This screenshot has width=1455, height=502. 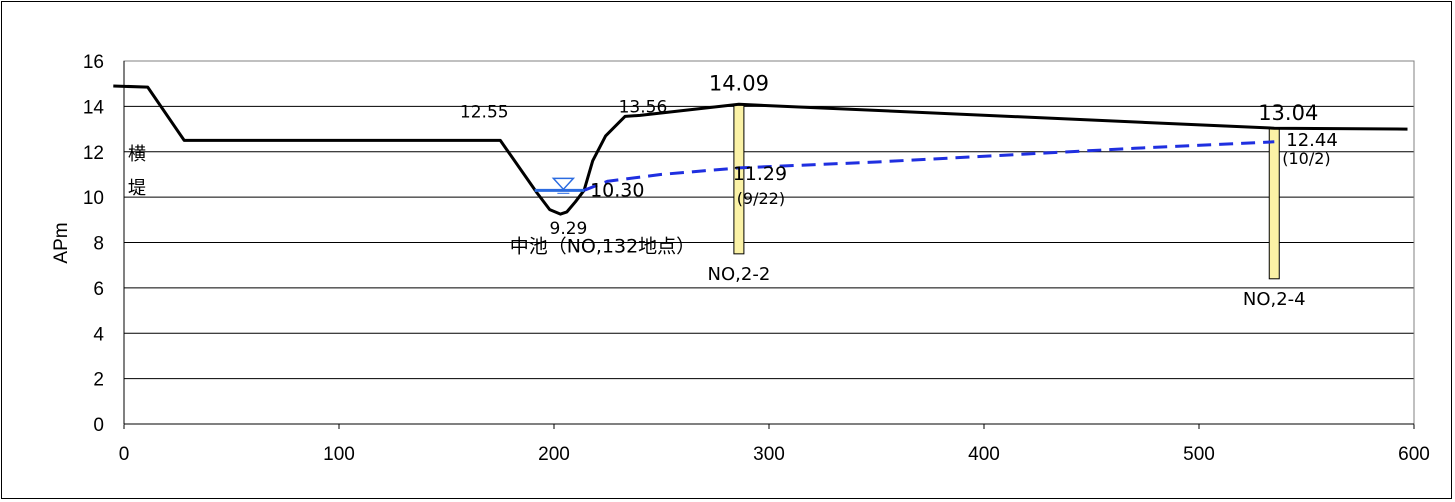 What do you see at coordinates (93, 62) in the screenshot?
I see `y-tick-label: 16` at bounding box center [93, 62].